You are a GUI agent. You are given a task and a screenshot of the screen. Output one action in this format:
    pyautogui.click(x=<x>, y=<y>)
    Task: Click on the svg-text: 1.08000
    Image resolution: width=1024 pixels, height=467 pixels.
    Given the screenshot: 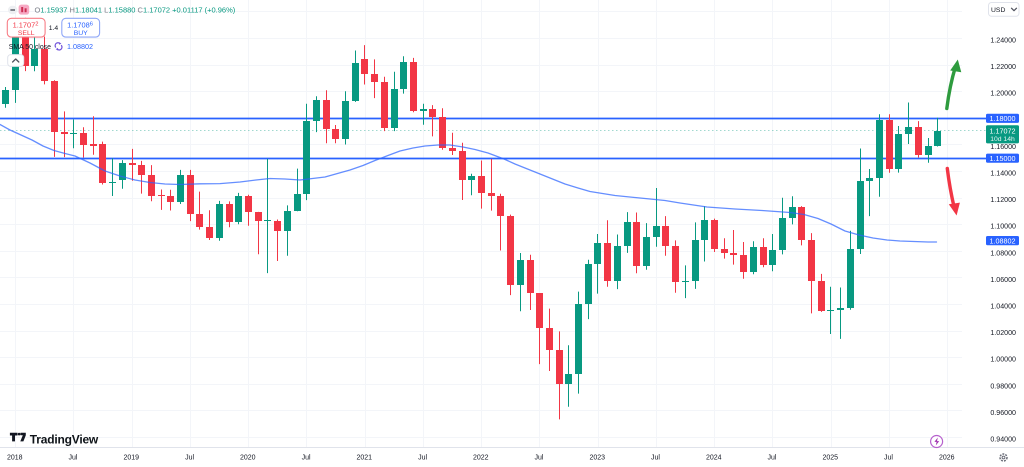 What is the action you would take?
    pyautogui.click(x=1003, y=253)
    